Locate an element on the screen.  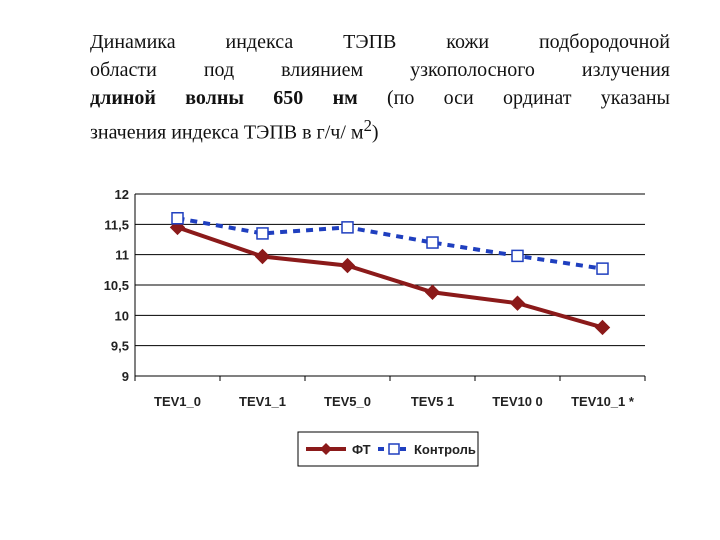
y-axis-ticks: 12 11,5 11 10,5 10 9,5 9 is located at coordinates (116, 285).